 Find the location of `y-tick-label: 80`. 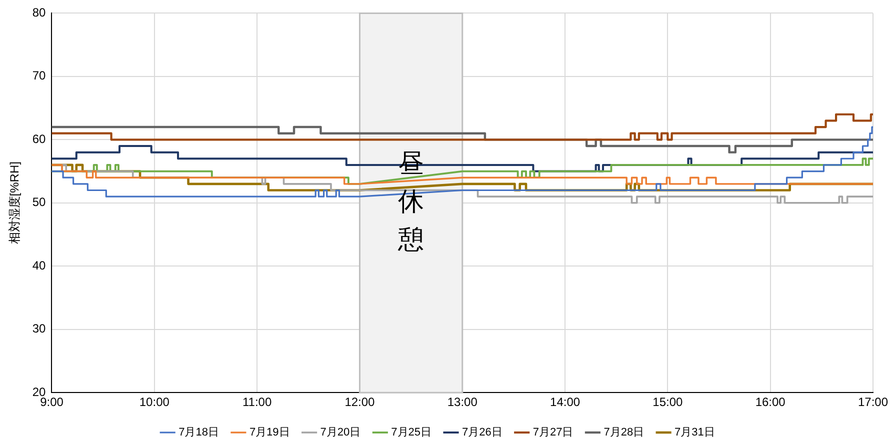

y-tick-label: 80 is located at coordinates (39, 13).